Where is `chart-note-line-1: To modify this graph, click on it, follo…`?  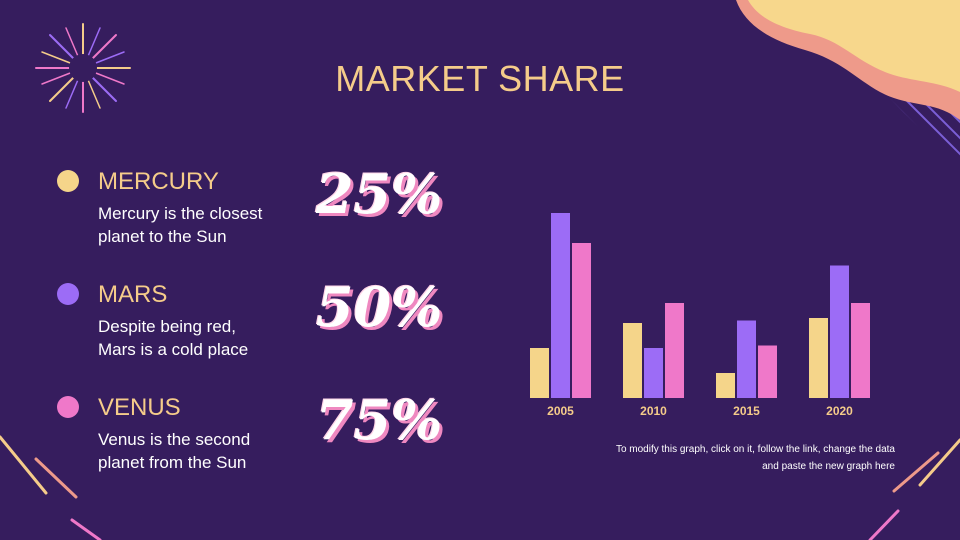
chart-note-line-1: To modify this graph, click on it, follo… is located at coordinates (755, 449).